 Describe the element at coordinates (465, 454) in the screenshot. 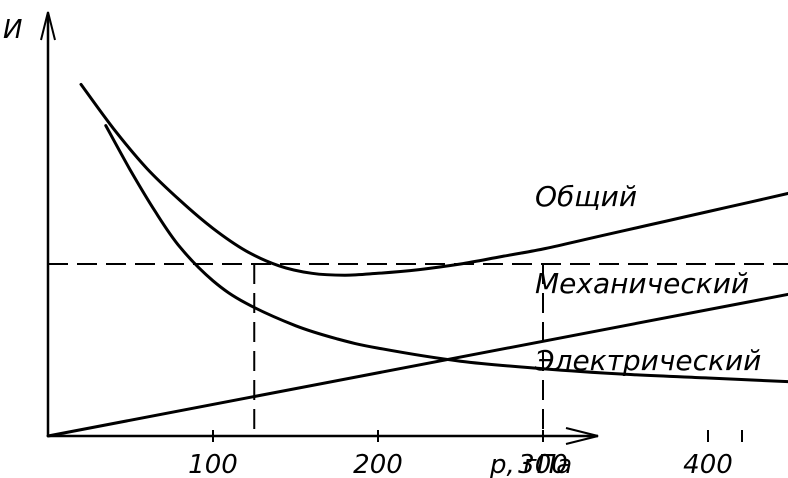

I see `x-tick-labels: 100 200 300 400` at that location.